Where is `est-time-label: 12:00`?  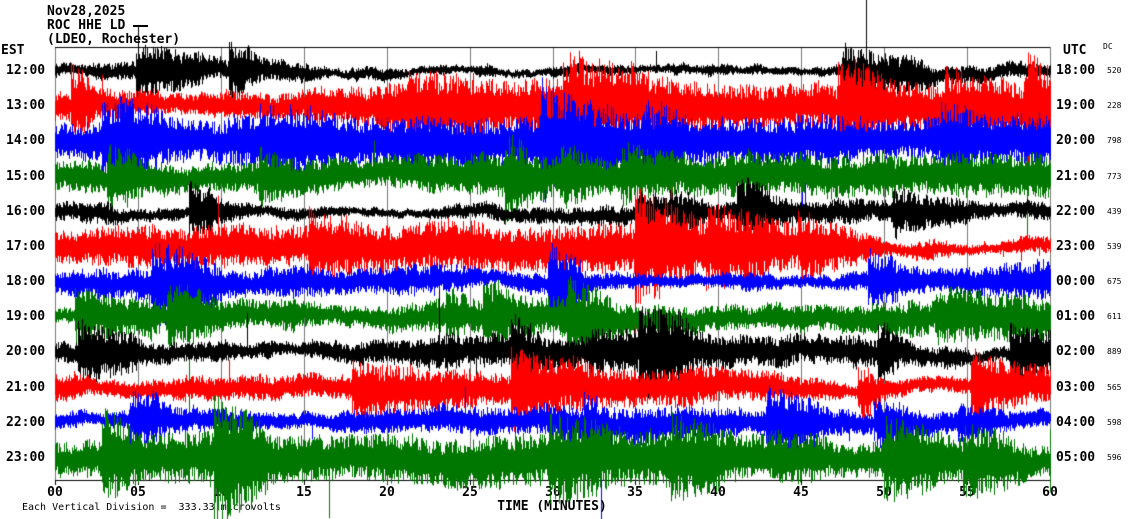 est-time-label: 12:00 is located at coordinates (26, 70).